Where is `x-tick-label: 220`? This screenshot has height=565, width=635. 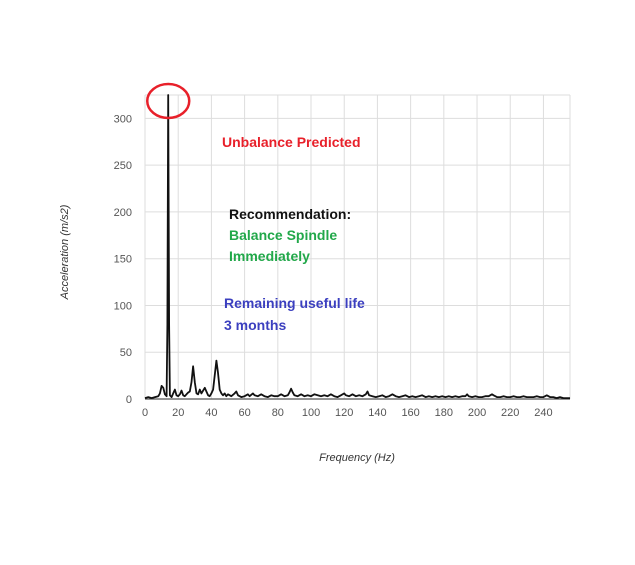 x-tick-label: 220 is located at coordinates (510, 413).